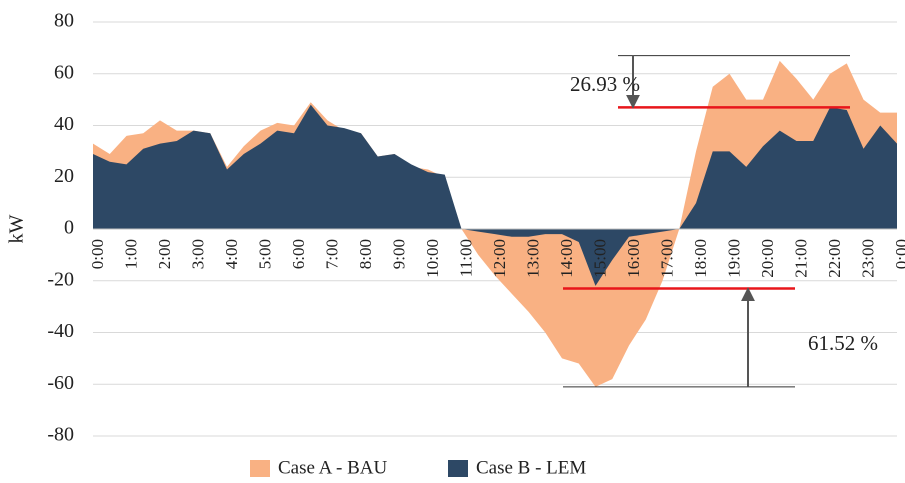  What do you see at coordinates (60, 435) in the screenshot?
I see `y-tick-label: -80` at bounding box center [60, 435].